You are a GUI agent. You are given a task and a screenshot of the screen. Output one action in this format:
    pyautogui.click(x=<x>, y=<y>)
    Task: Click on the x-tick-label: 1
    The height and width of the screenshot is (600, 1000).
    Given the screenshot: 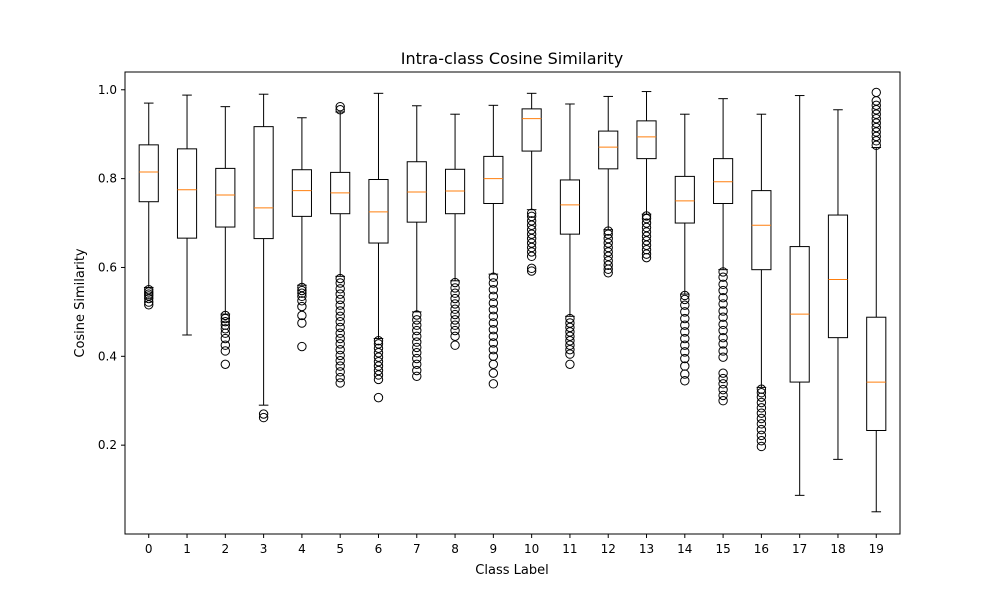 What is the action you would take?
    pyautogui.click(x=187, y=549)
    